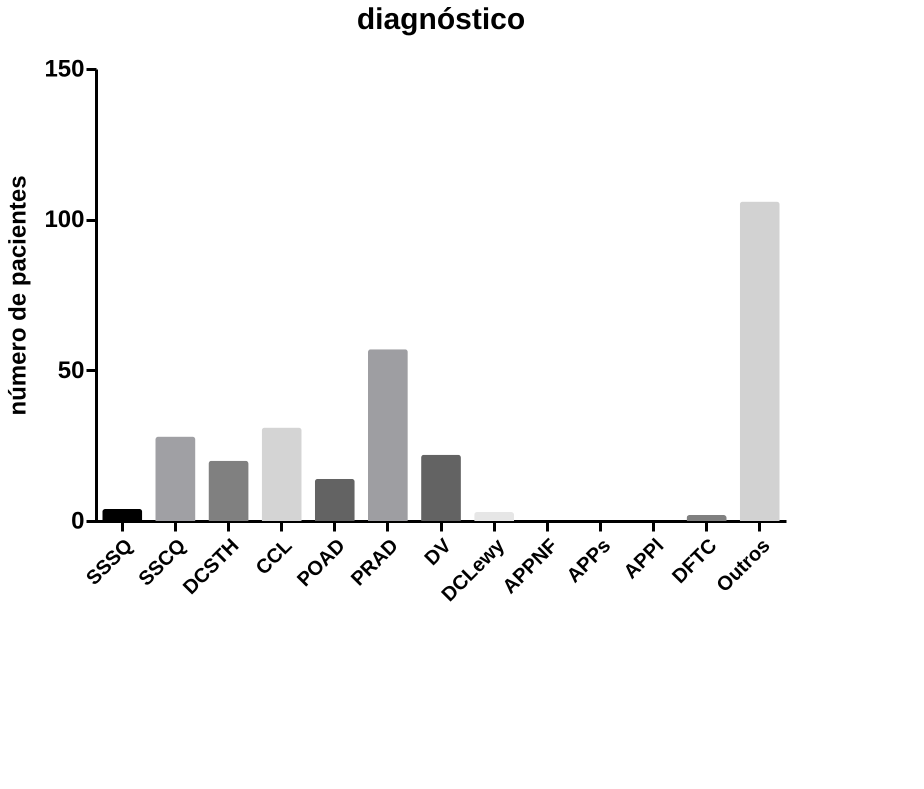 The height and width of the screenshot is (789, 924). Describe the element at coordinates (274, 557) in the screenshot. I see `x-tick-label: CCL` at that location.